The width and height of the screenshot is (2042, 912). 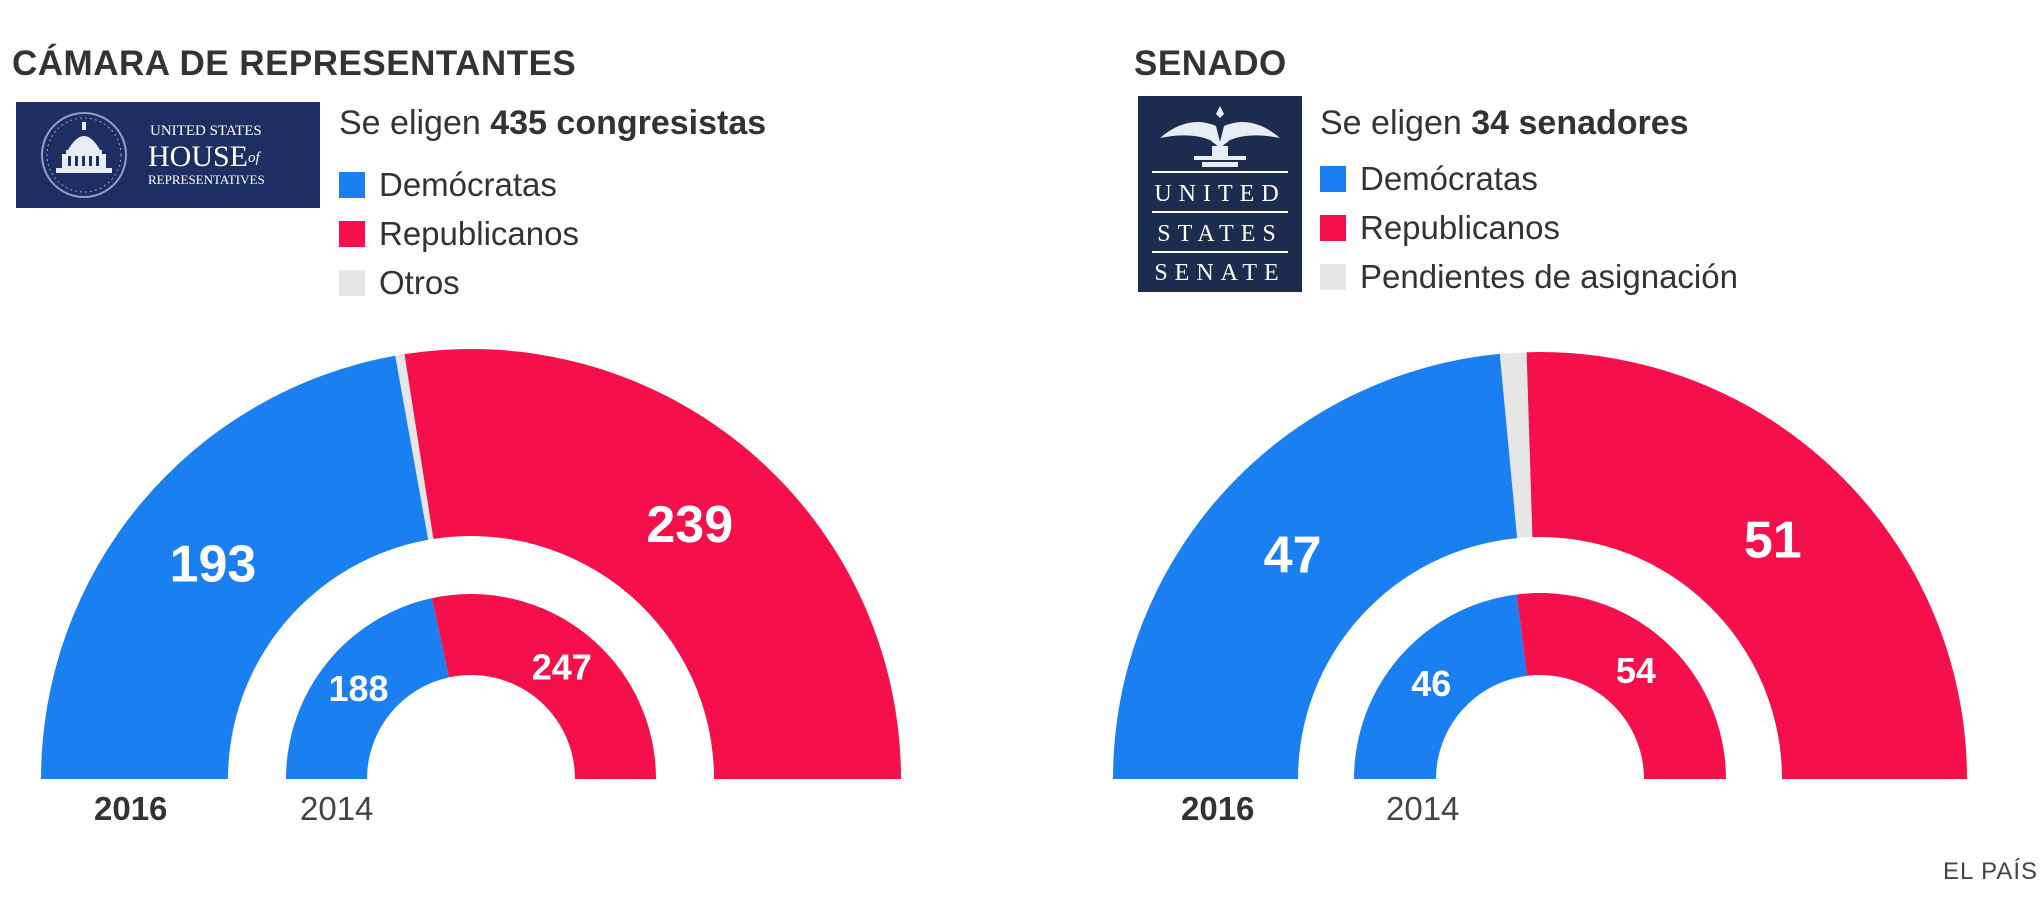 What do you see at coordinates (1516, 445) in the screenshot?
I see `senate-slice-2016-pendientes` at bounding box center [1516, 445].